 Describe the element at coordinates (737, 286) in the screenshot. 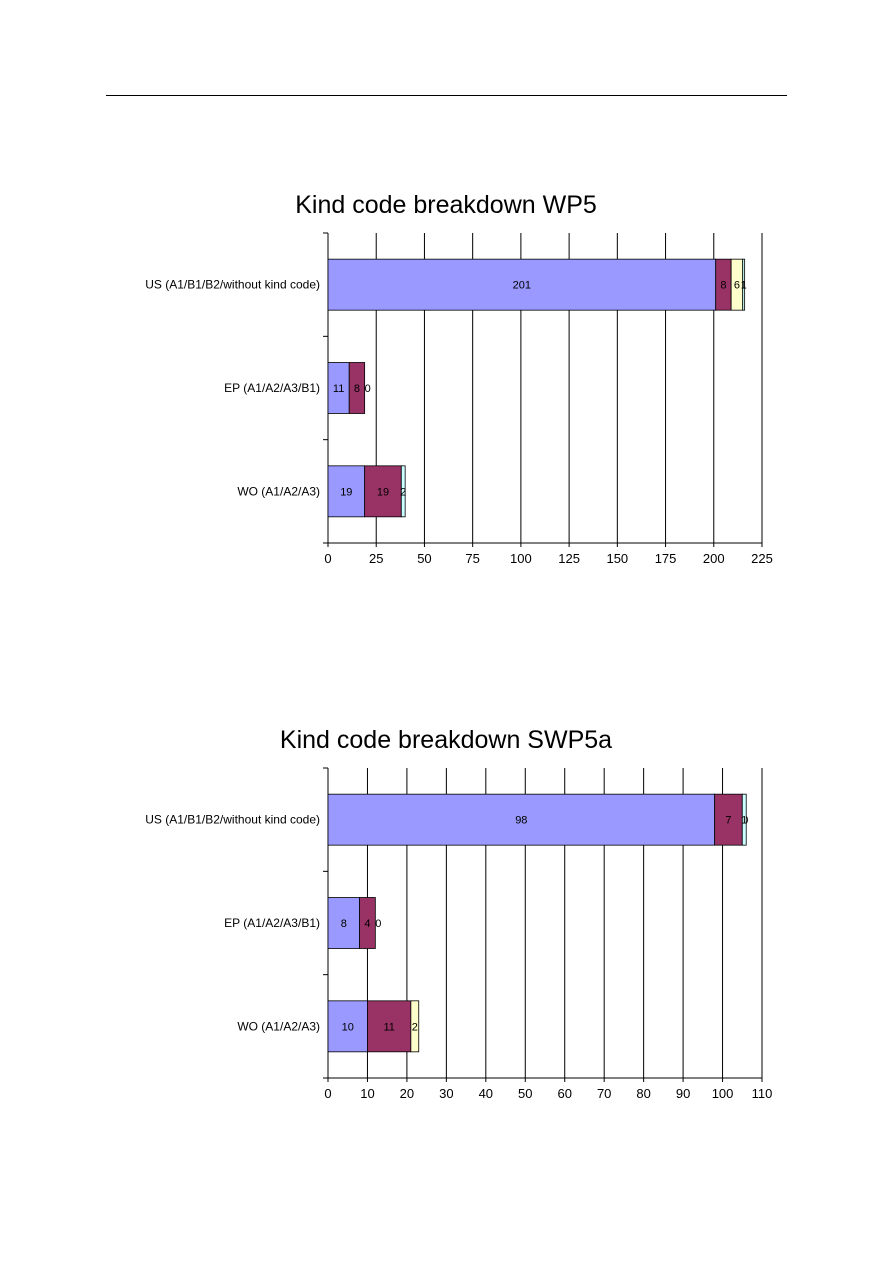

I see `data-label: 6` at that location.